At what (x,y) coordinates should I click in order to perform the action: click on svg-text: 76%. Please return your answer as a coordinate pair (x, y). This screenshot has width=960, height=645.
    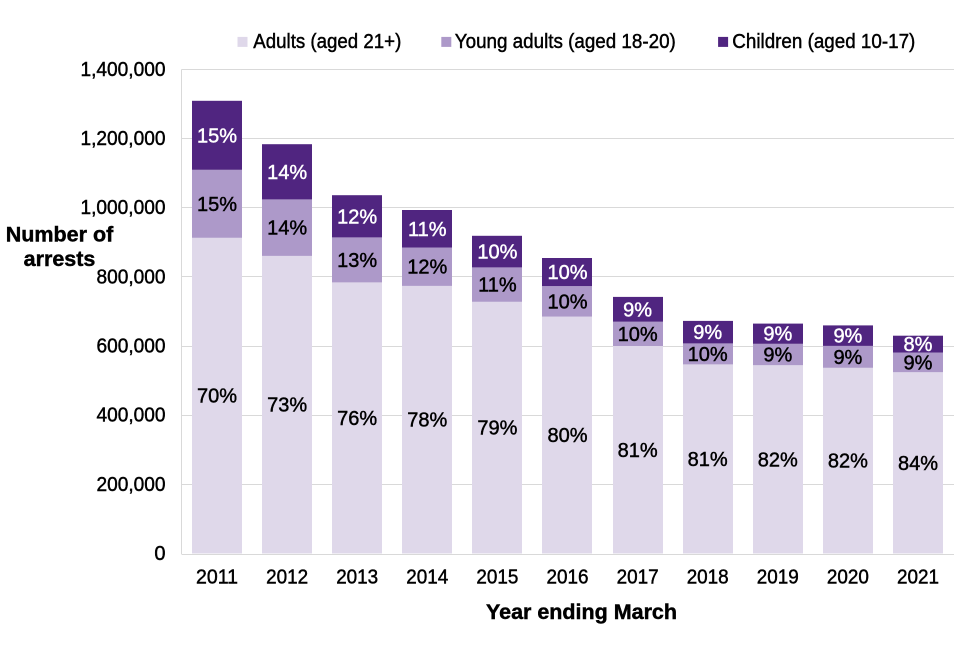
    Looking at the image, I should click on (357, 419).